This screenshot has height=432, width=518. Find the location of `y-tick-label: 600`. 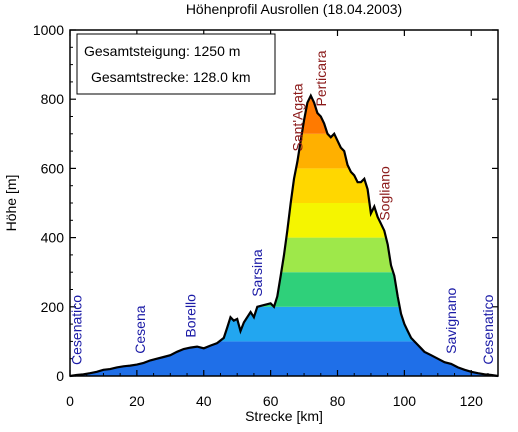

y-tick-label: 600 is located at coordinates (53, 168).